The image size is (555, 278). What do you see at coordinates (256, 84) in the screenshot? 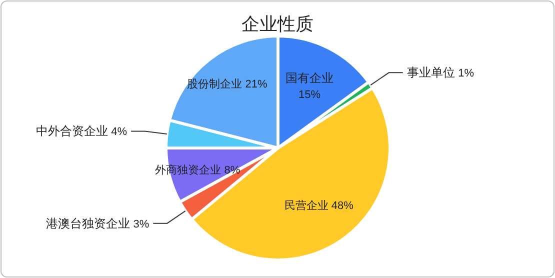
I see `data-label: 21%` at bounding box center [256, 84].